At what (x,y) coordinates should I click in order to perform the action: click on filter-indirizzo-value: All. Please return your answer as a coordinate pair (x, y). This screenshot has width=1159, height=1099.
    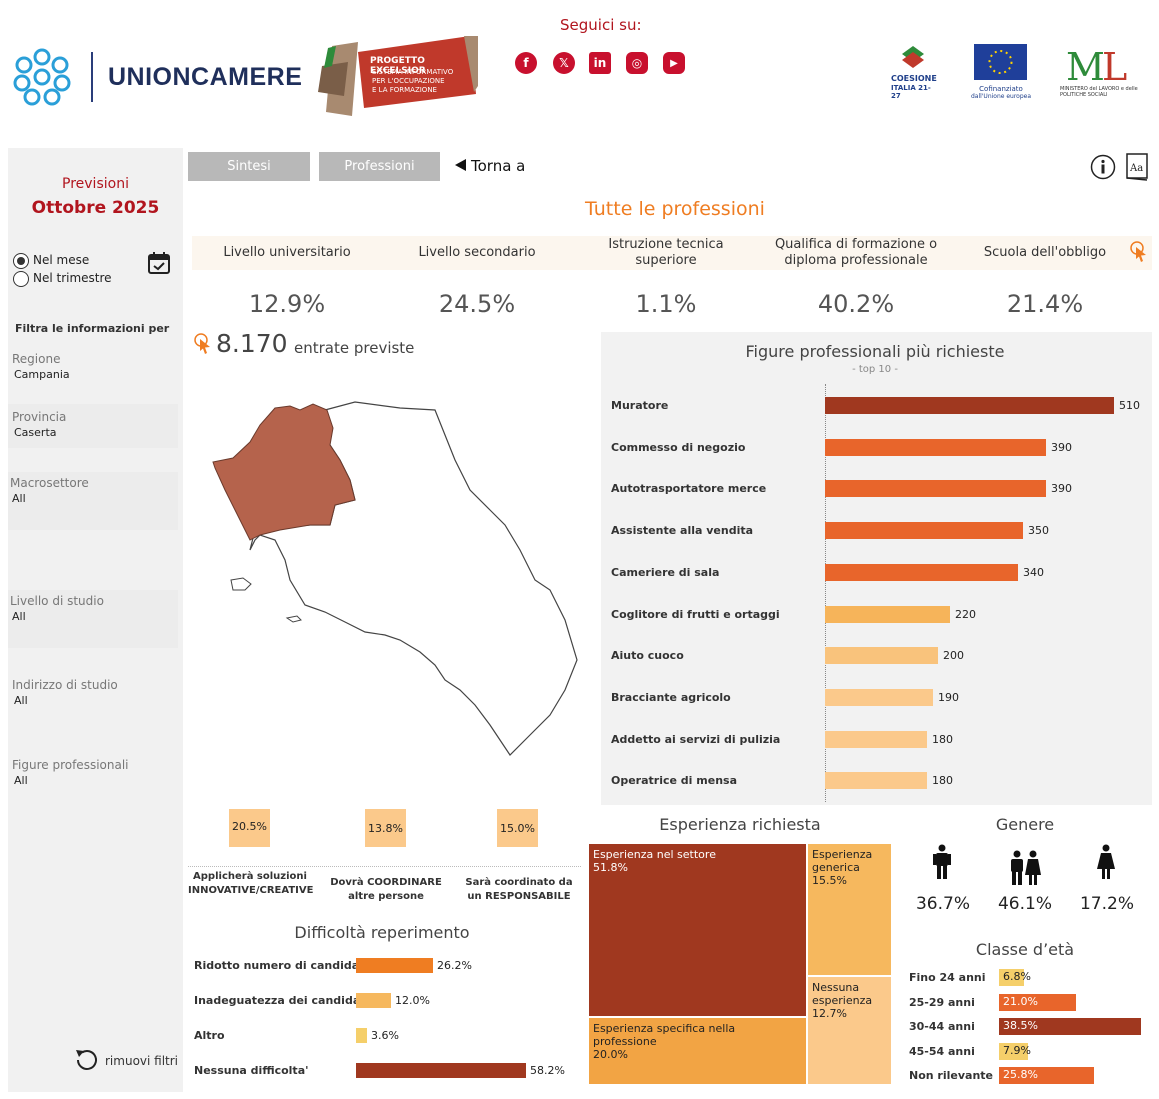
    Looking at the image, I should click on (21, 700).